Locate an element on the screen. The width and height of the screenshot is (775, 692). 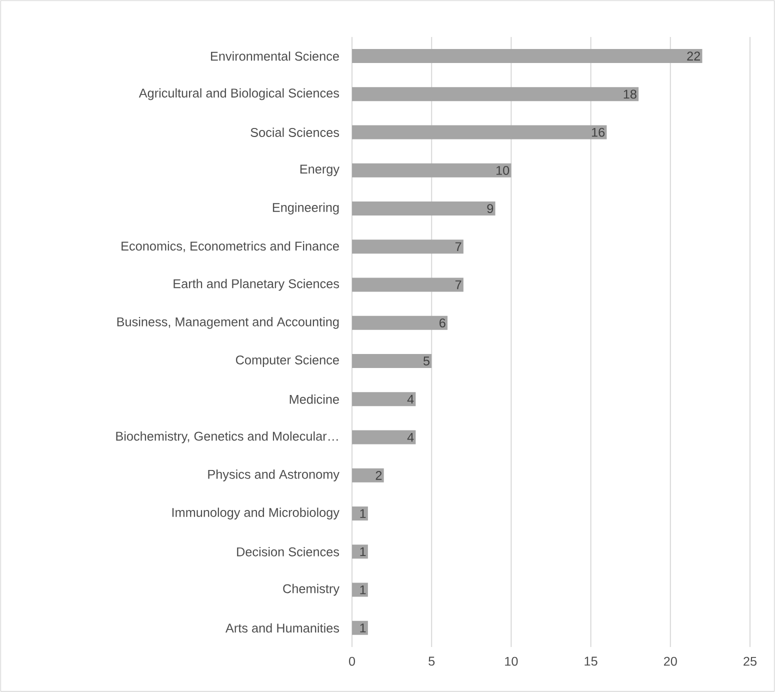
data-label: 16 is located at coordinates (598, 132).